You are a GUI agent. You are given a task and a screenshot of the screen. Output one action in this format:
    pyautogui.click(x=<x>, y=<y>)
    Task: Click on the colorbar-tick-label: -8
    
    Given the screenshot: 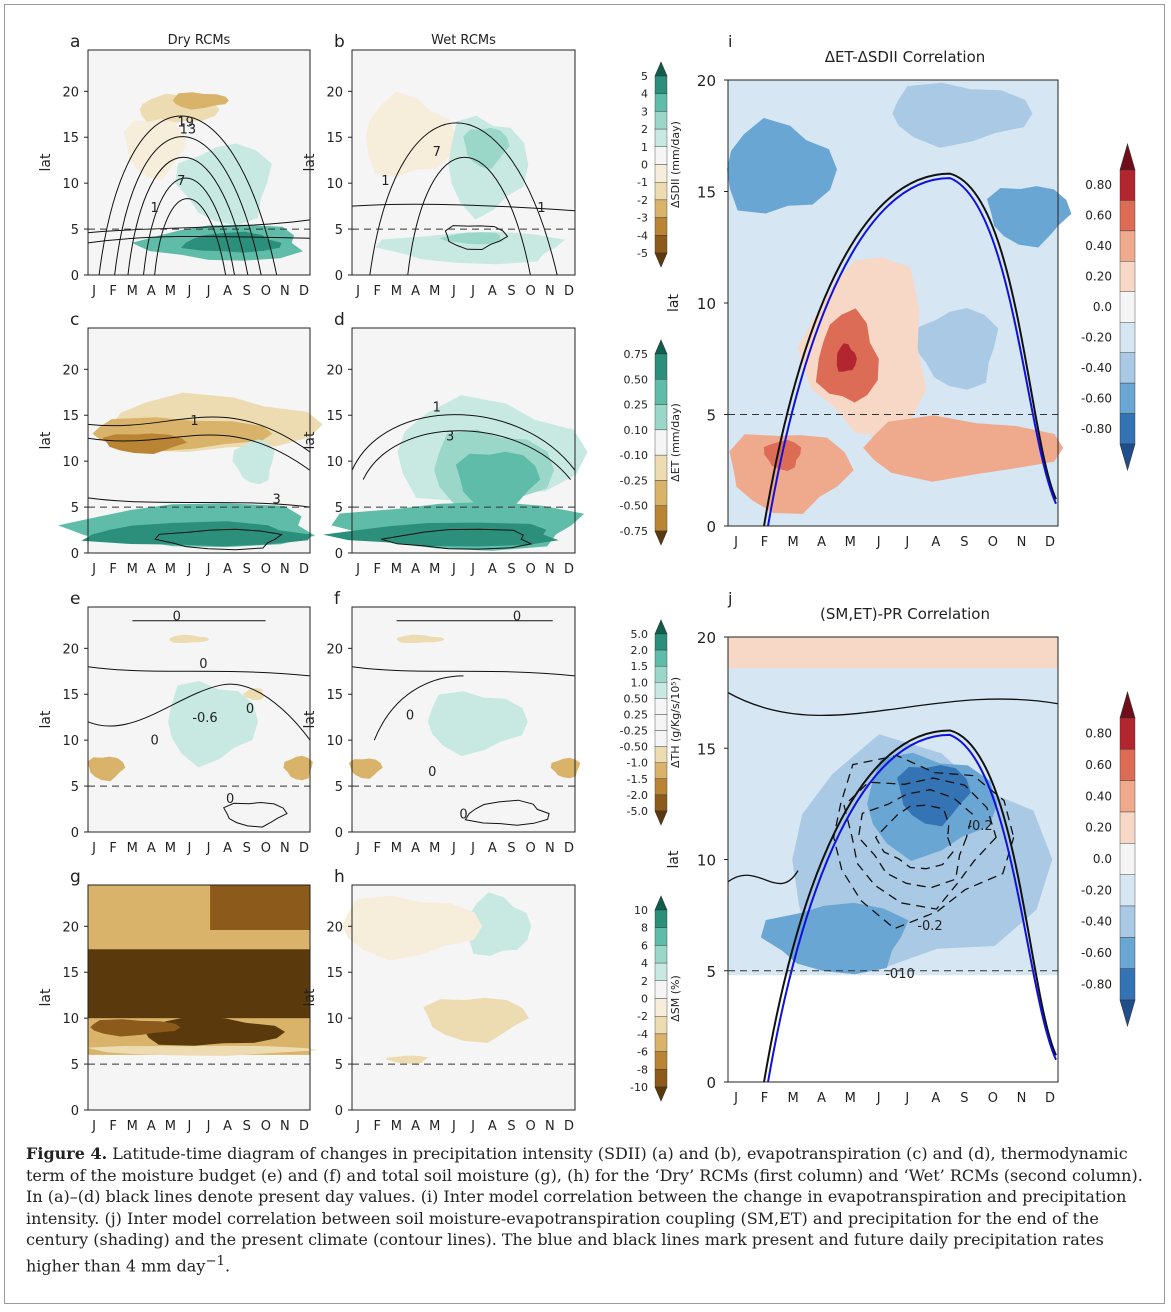 What is the action you would take?
    pyautogui.click(x=642, y=1069)
    